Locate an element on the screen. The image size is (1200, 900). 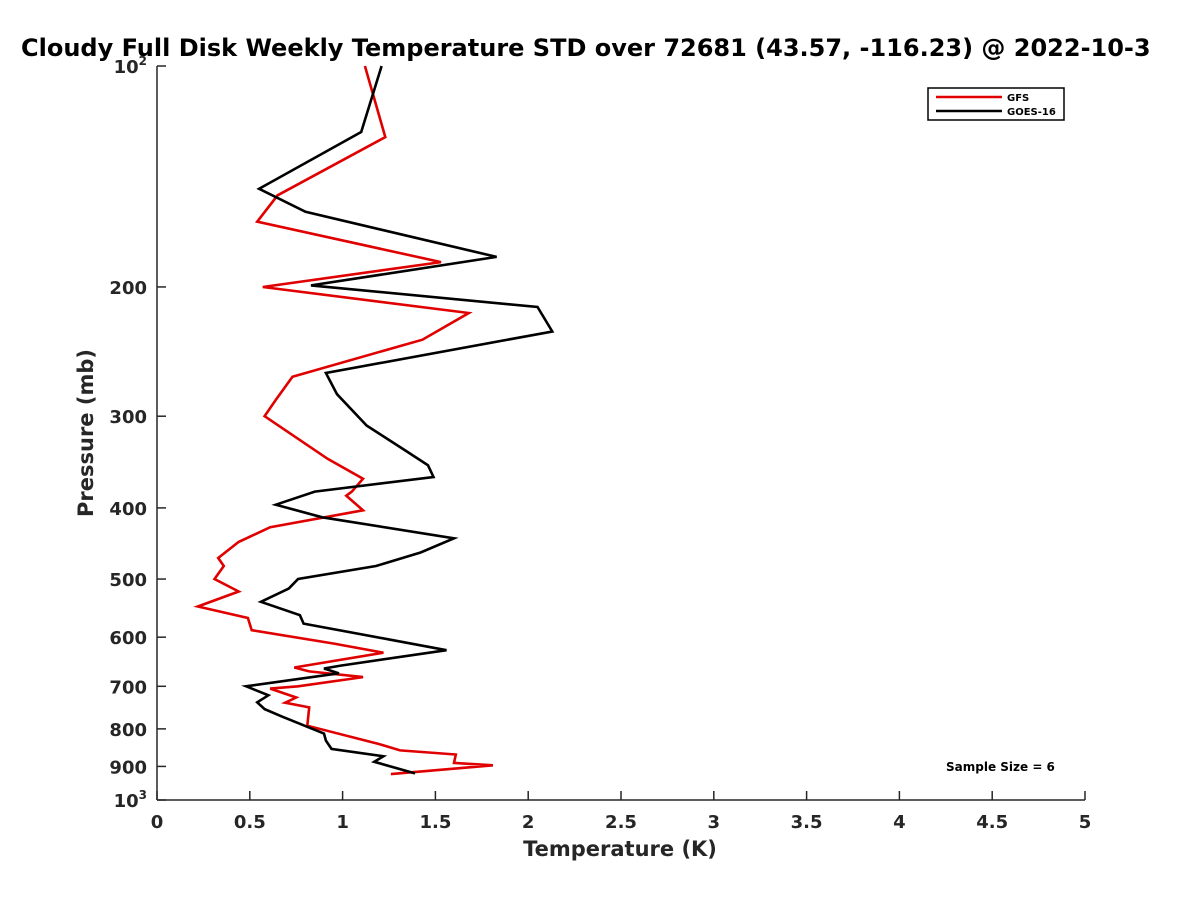
y-tick-label: 600 is located at coordinates (128, 638).